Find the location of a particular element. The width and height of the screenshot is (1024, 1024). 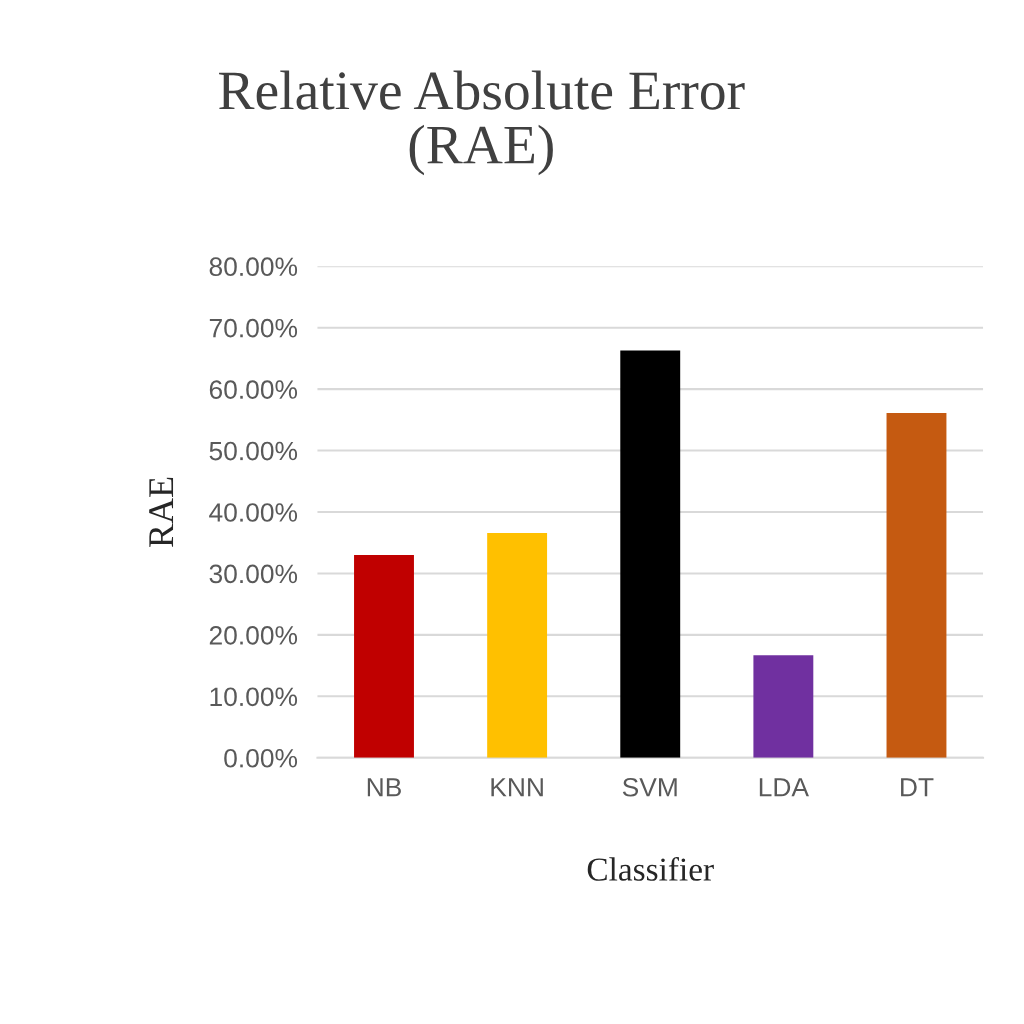

chart-title: Relative Absolute Error (RAE) is located at coordinates (482, 123).